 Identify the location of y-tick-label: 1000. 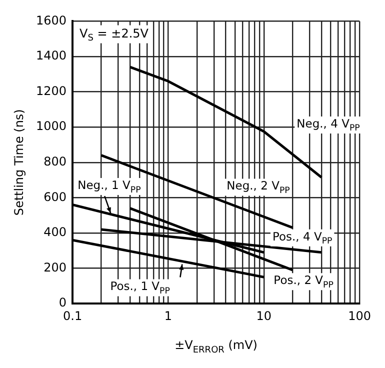
(51, 126).